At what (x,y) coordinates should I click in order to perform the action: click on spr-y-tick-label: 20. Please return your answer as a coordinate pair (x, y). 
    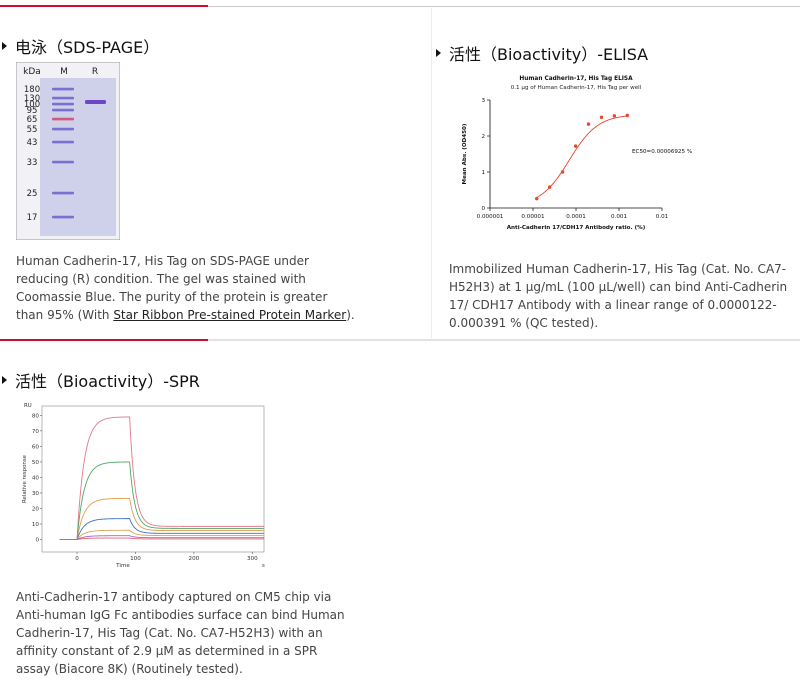
    Looking at the image, I should click on (36, 510).